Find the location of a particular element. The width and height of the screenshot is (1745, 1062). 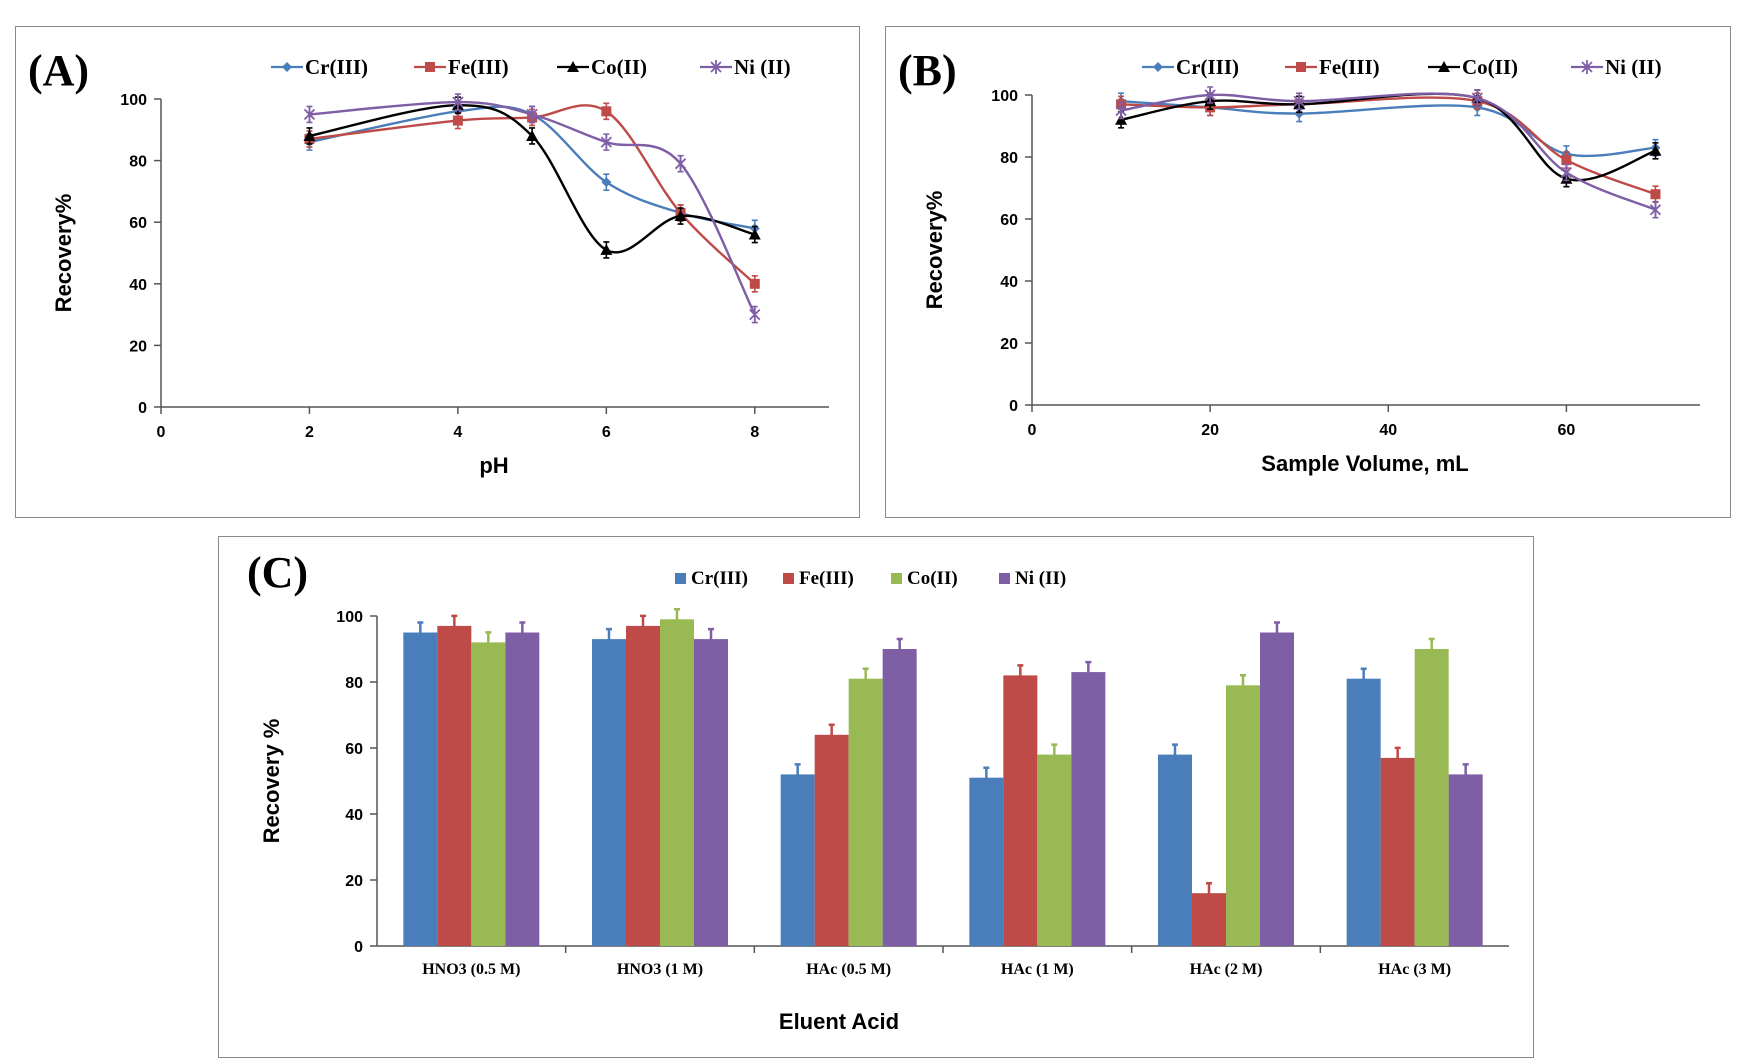

legend-label-co-ii: Co(II) is located at coordinates (932, 578).